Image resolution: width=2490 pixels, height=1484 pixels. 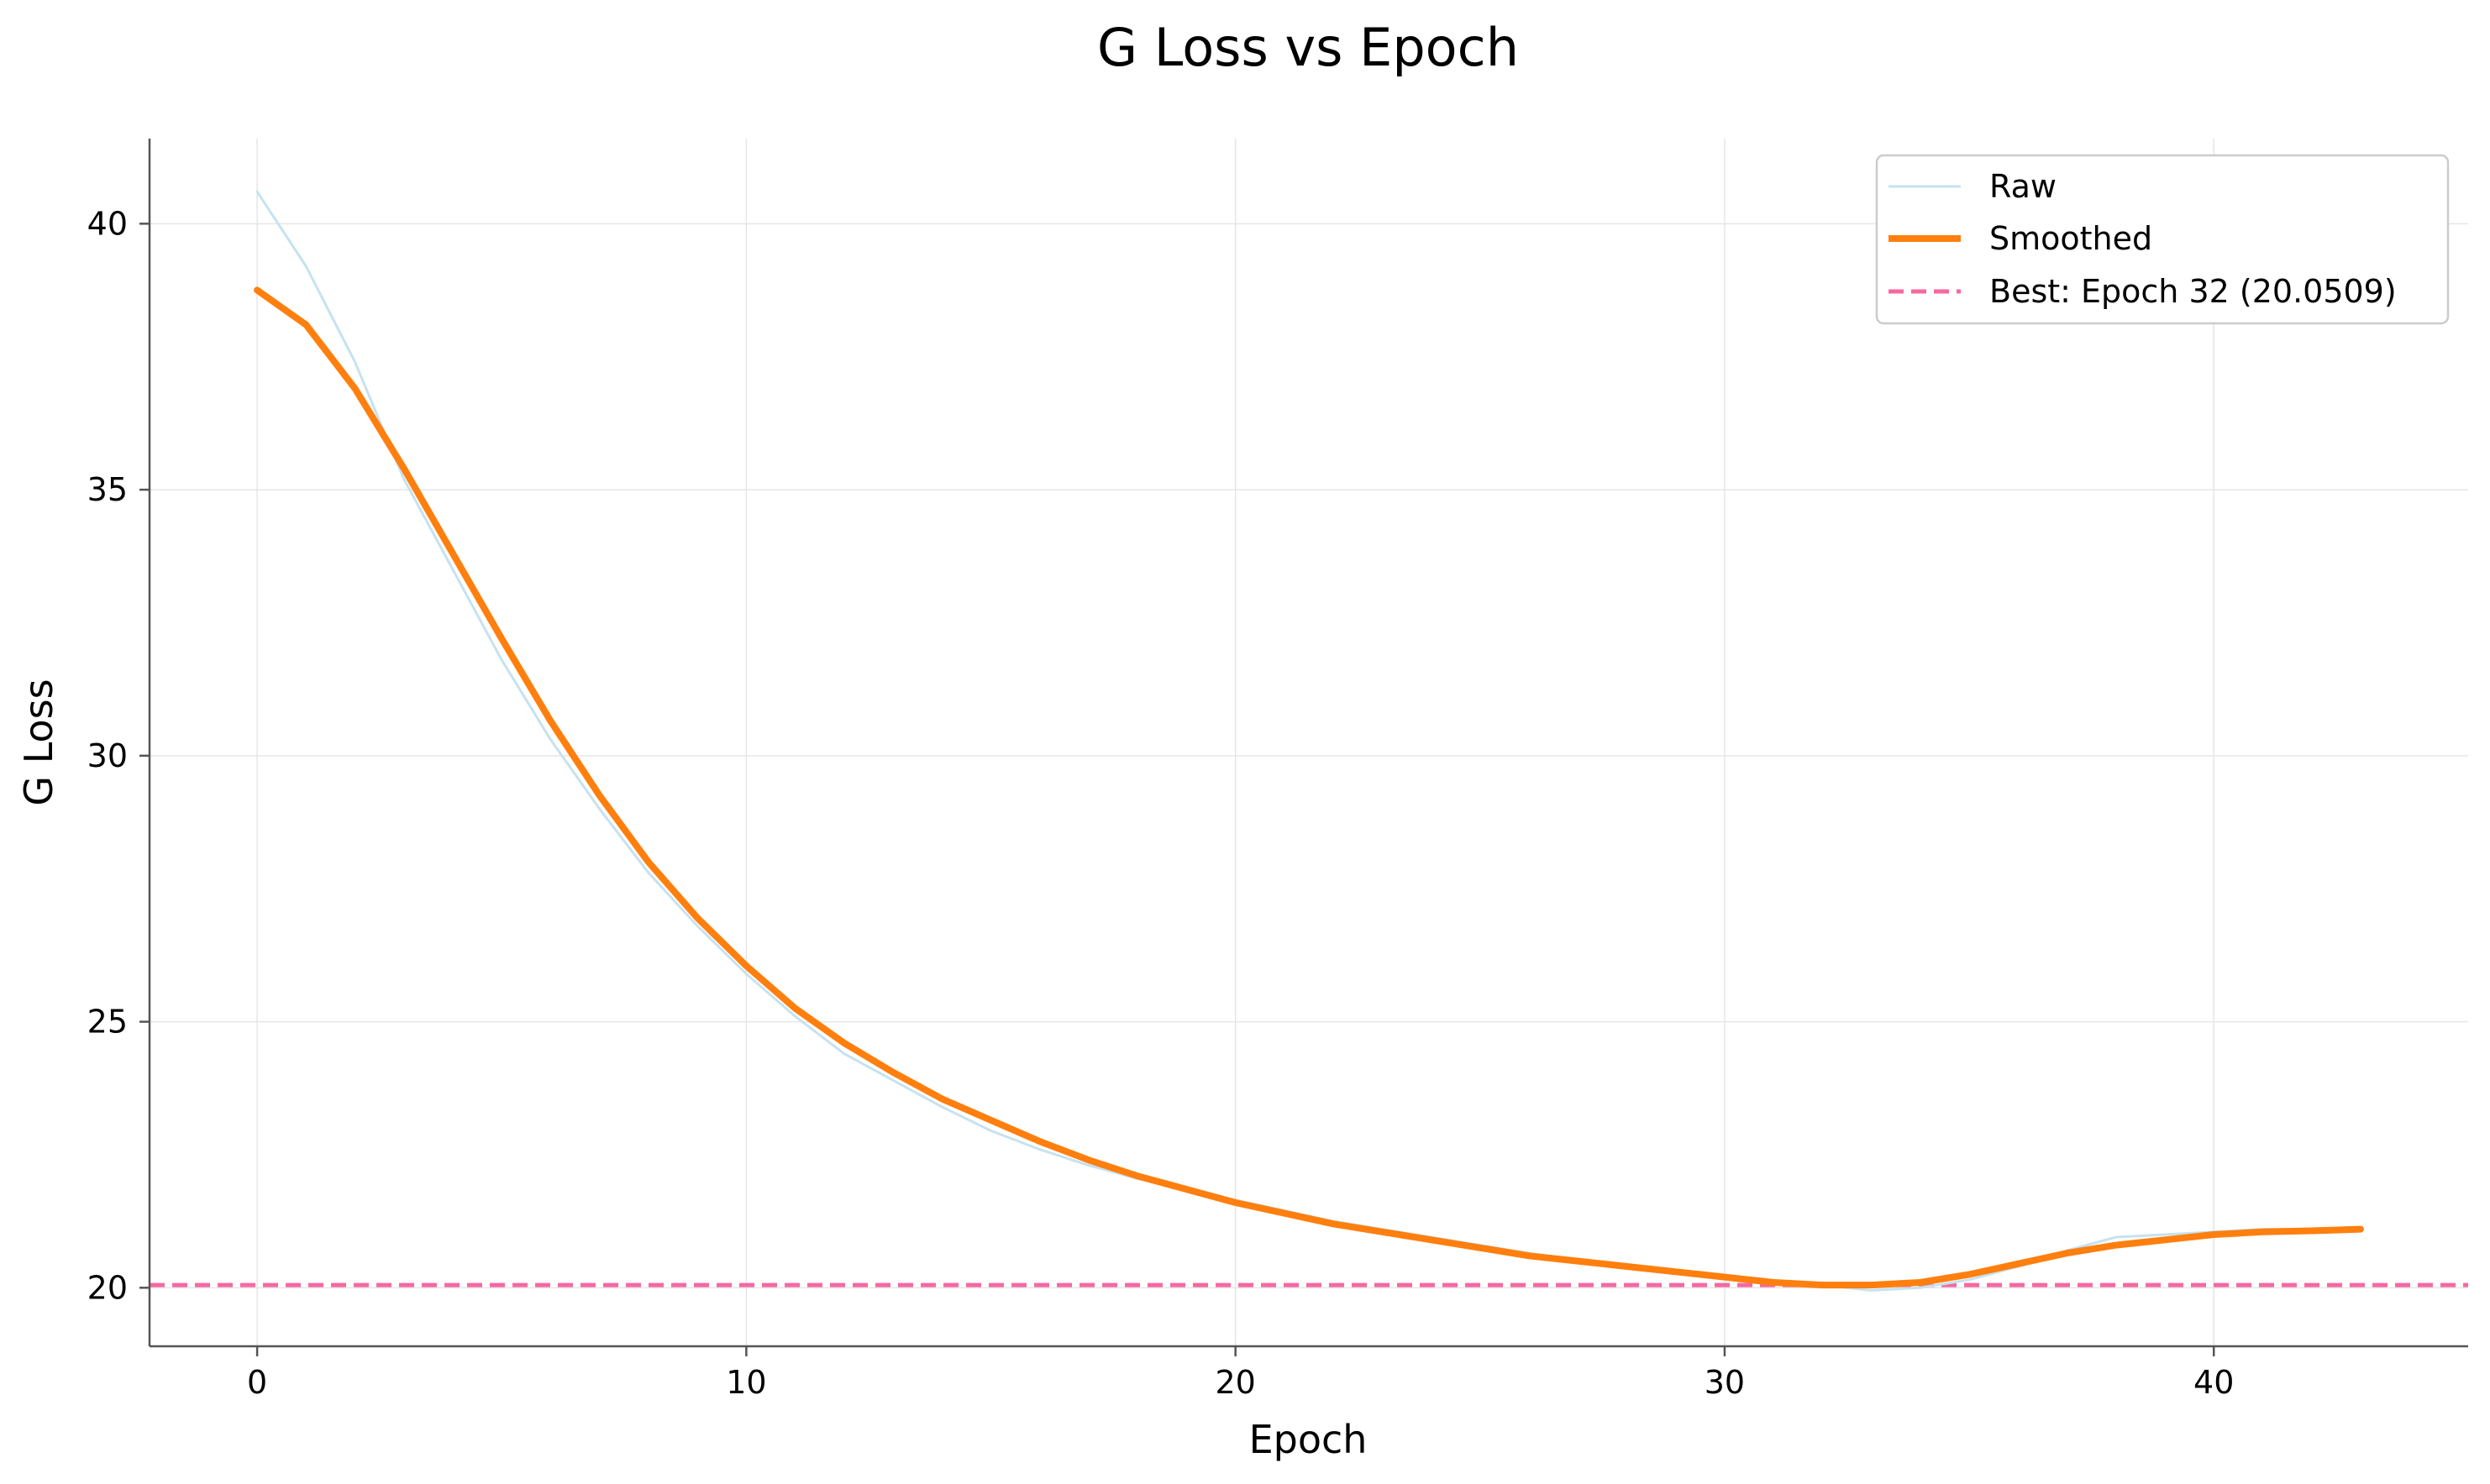 I want to click on x-ticks: 0 10 20 30 40, so click(x=1240, y=1374).